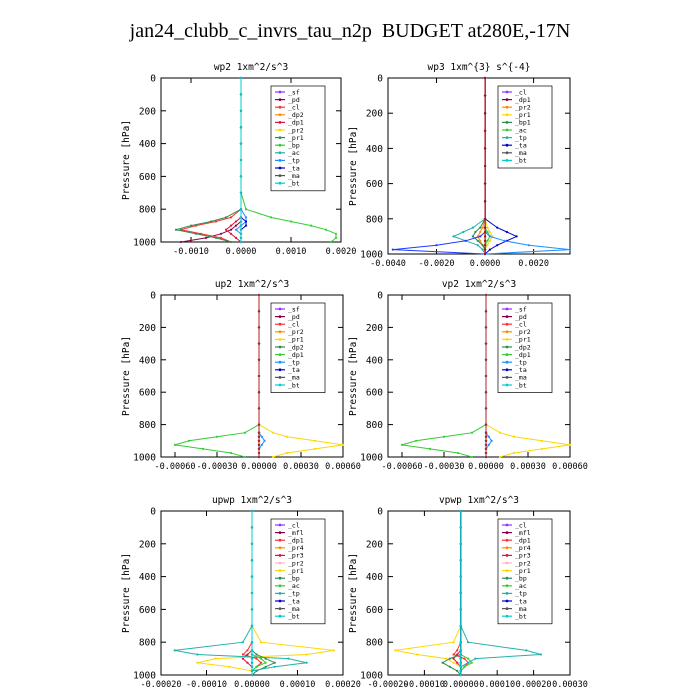  What do you see at coordinates (523, 123) in the screenshot?
I see `legend-label: _bp1` at bounding box center [523, 123].